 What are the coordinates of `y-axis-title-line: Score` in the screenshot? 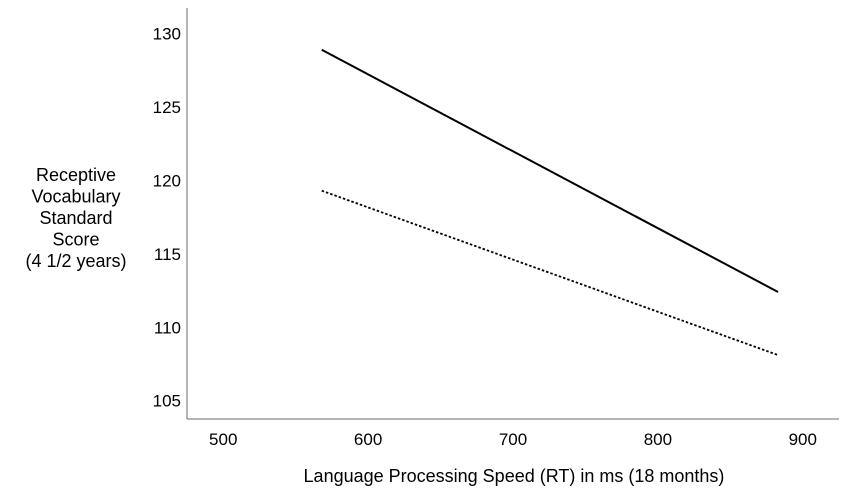 It's located at (75, 240).